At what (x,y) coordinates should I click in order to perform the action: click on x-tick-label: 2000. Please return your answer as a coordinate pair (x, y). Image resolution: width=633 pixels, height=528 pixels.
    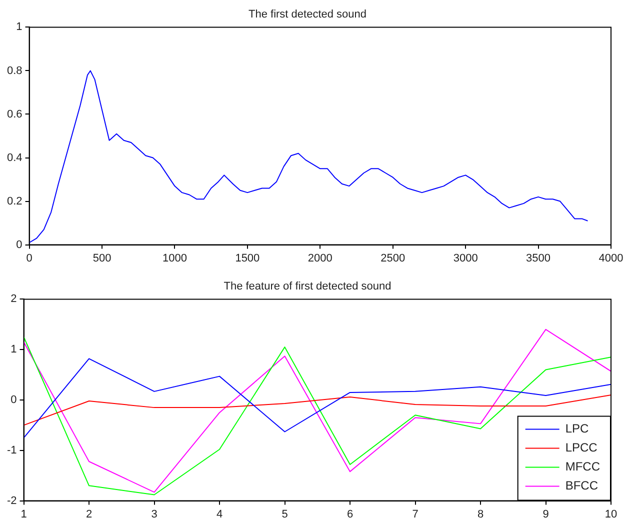
    Looking at the image, I should click on (320, 258).